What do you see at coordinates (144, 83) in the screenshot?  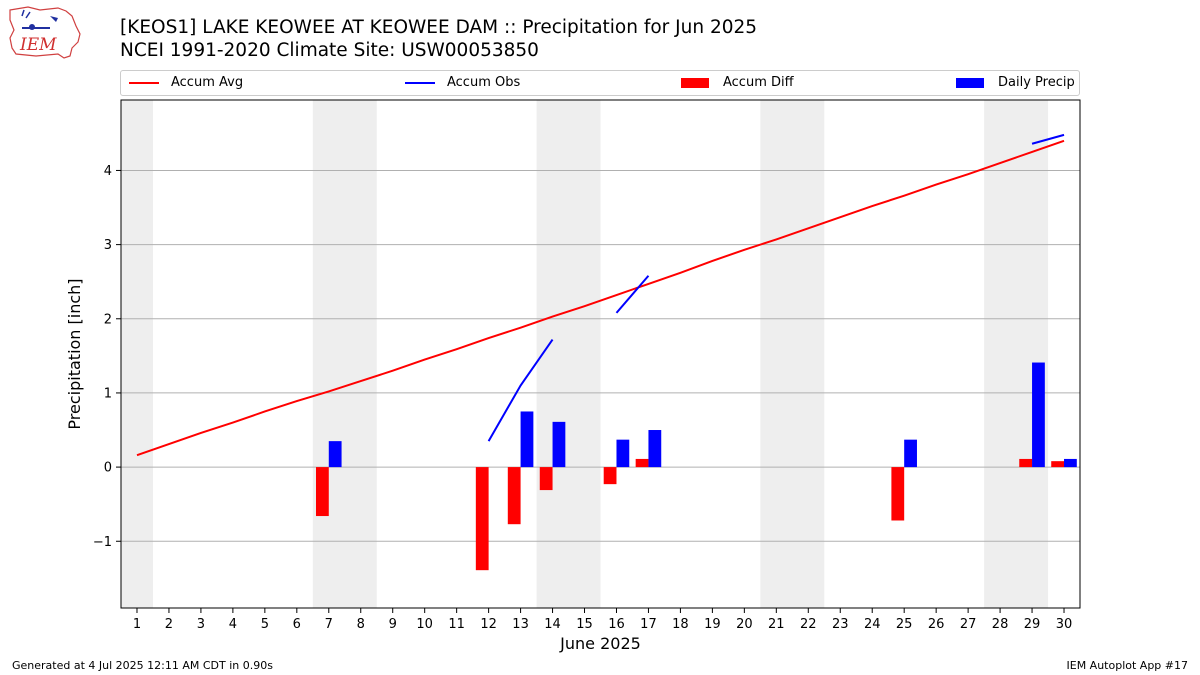 I see `legend-swatch-accum-avg` at bounding box center [144, 83].